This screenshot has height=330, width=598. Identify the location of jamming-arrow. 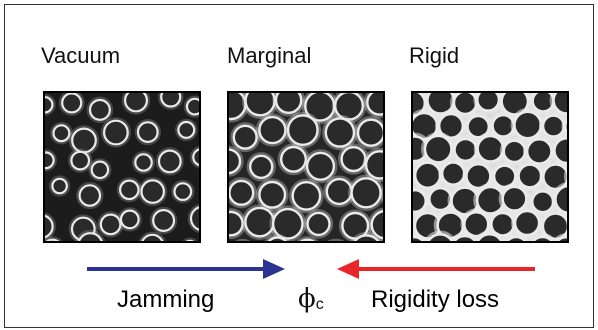
(186, 269).